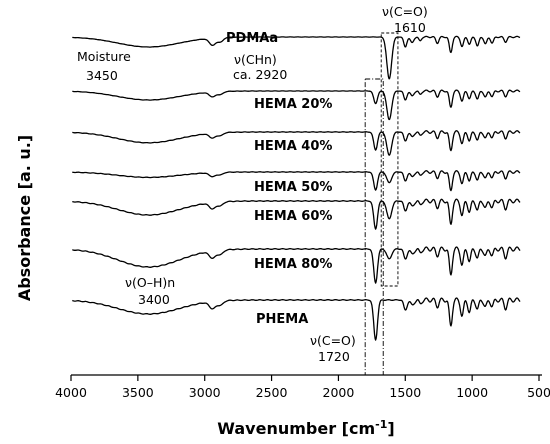 The height and width of the screenshot is (444, 550). I want to click on spectrum-line-hema-50-, so click(296, 181).